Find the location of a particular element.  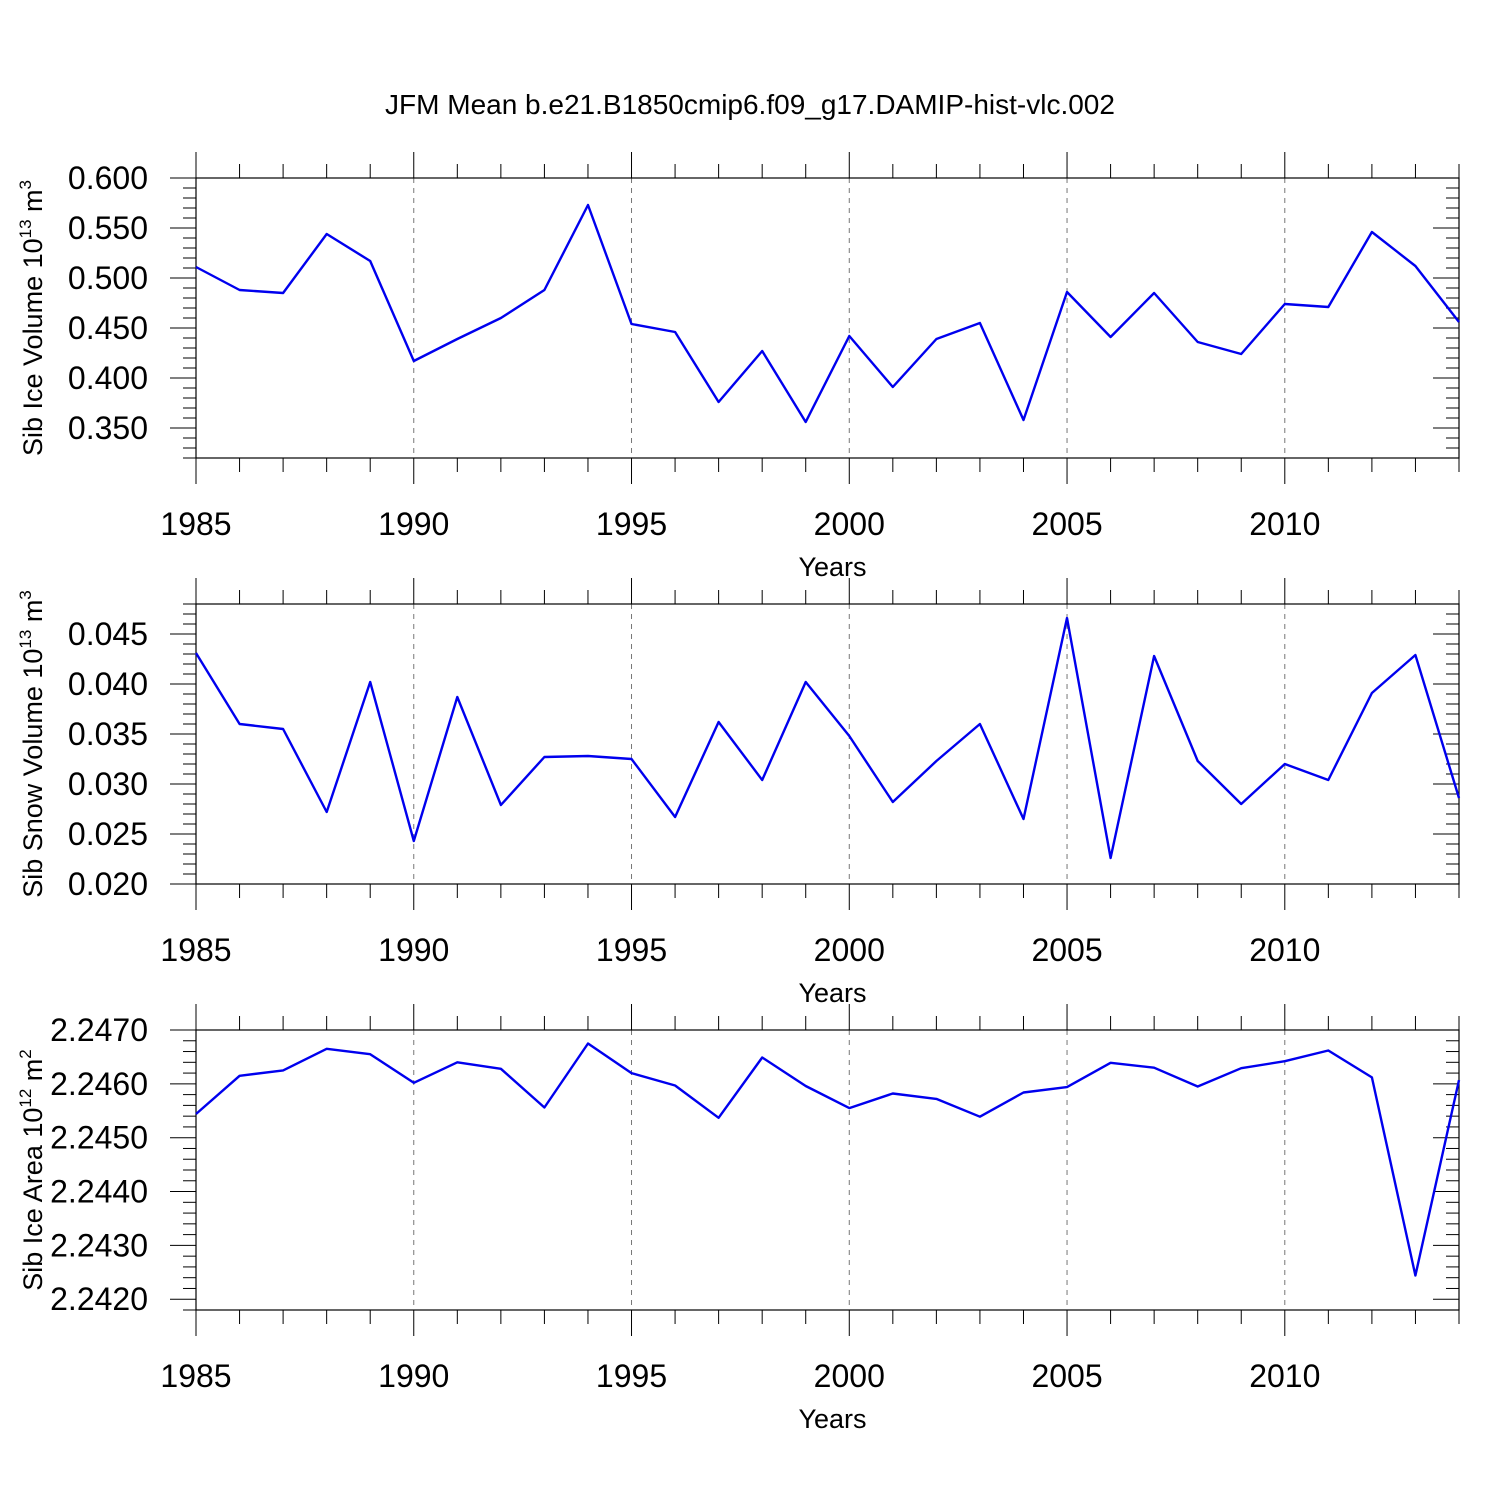

y-tick-label: 2.2430 is located at coordinates (99, 1245).